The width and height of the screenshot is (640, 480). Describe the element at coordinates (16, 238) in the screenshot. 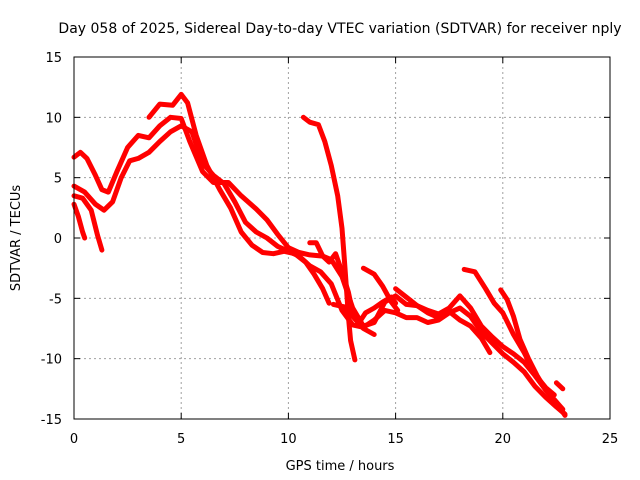

I see `y-axis-label: SDTVAR / TECUs` at that location.